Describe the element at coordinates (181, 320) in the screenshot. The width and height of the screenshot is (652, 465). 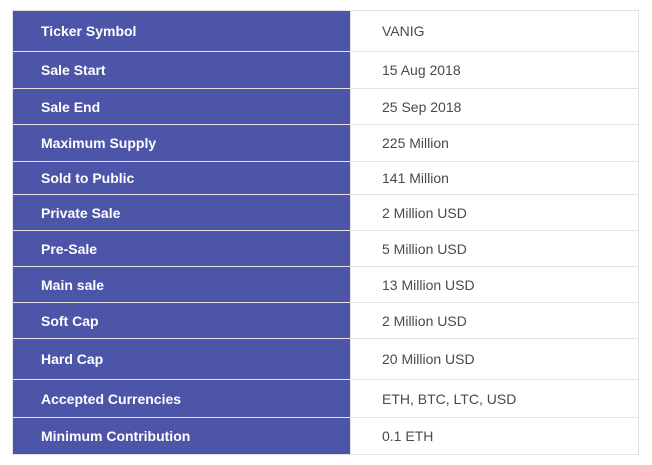
I see `row-label: Soft Cap` at that location.